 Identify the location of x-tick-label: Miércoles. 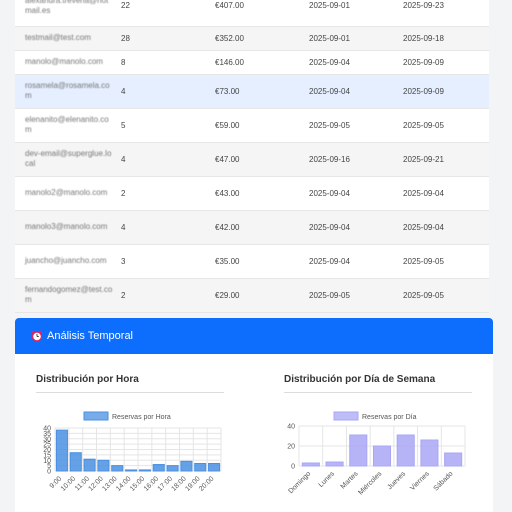
(370, 483).